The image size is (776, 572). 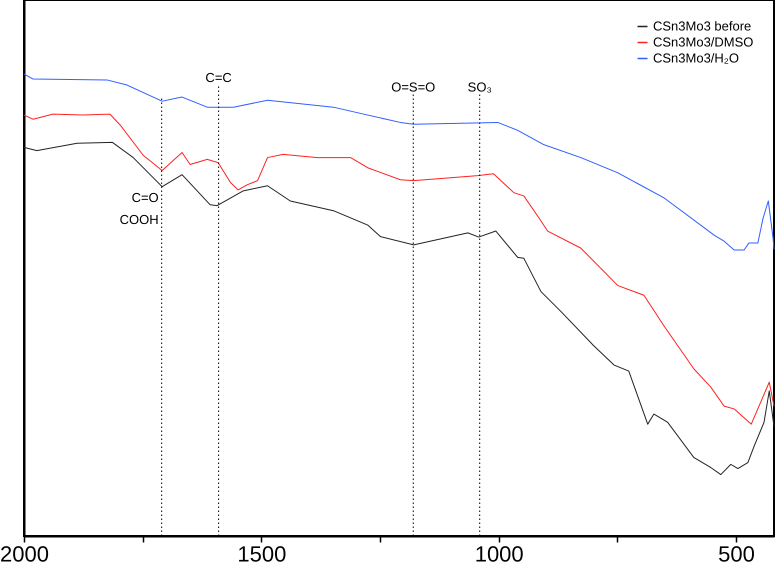 What do you see at coordinates (736, 554) in the screenshot?
I see `x-tick-label: 500` at bounding box center [736, 554].